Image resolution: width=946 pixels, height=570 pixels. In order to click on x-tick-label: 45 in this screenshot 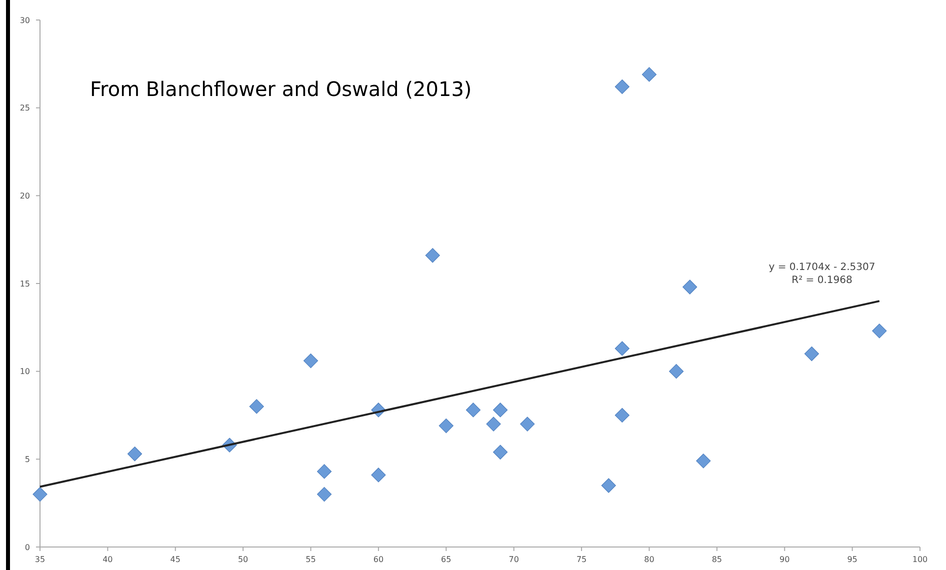, I will do `click(175, 559)`.